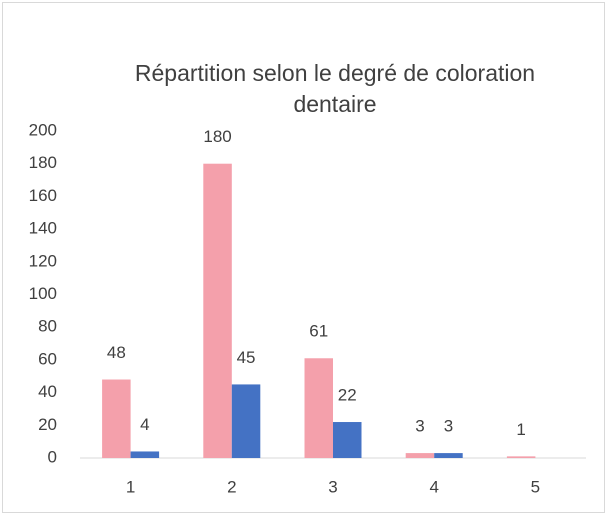 The image size is (609, 517). Describe the element at coordinates (43, 260) in the screenshot. I see `y-tick-label: 120` at that location.